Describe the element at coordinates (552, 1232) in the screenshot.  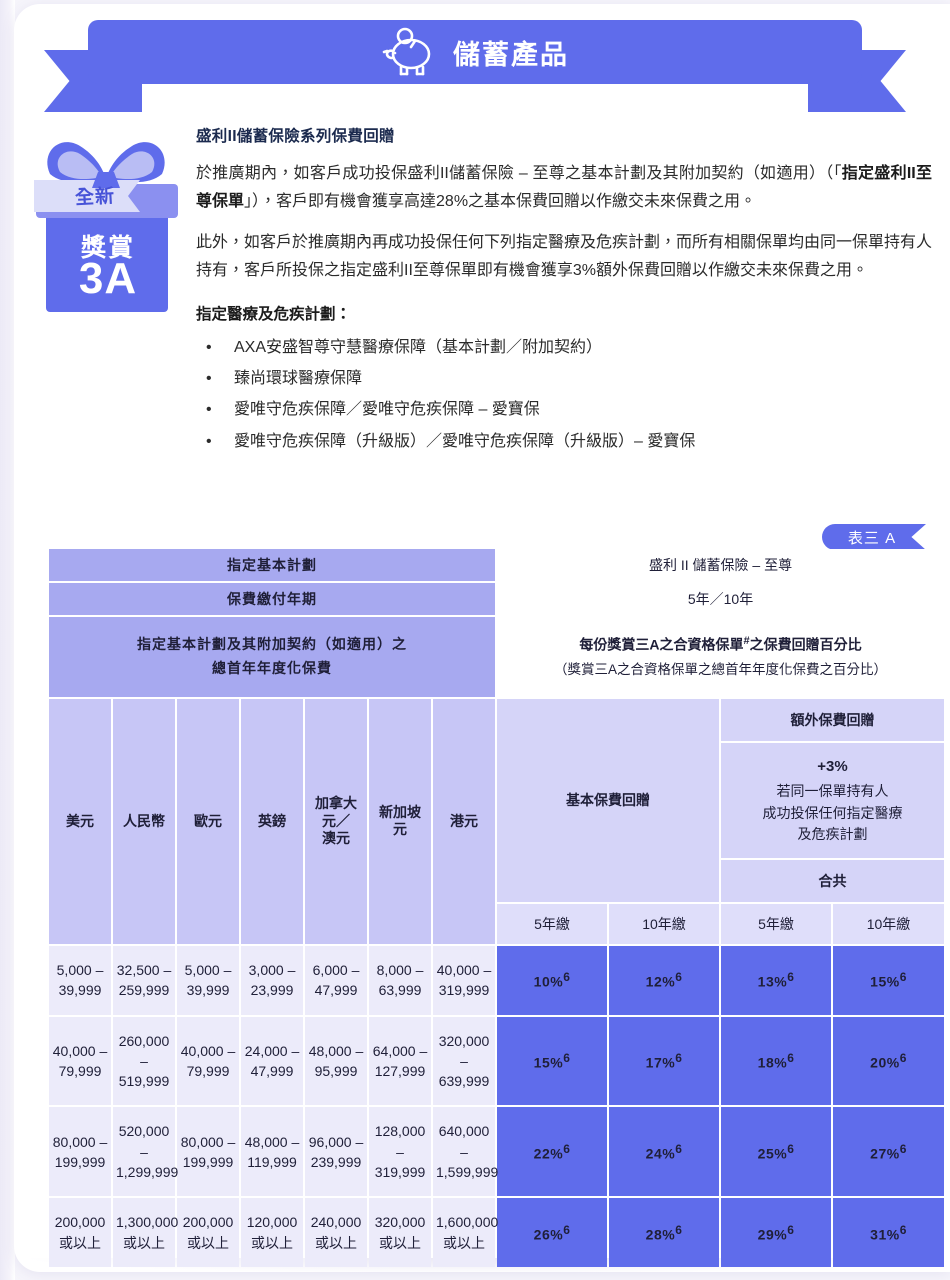
I see `rate-cell: 26%6` at that location.